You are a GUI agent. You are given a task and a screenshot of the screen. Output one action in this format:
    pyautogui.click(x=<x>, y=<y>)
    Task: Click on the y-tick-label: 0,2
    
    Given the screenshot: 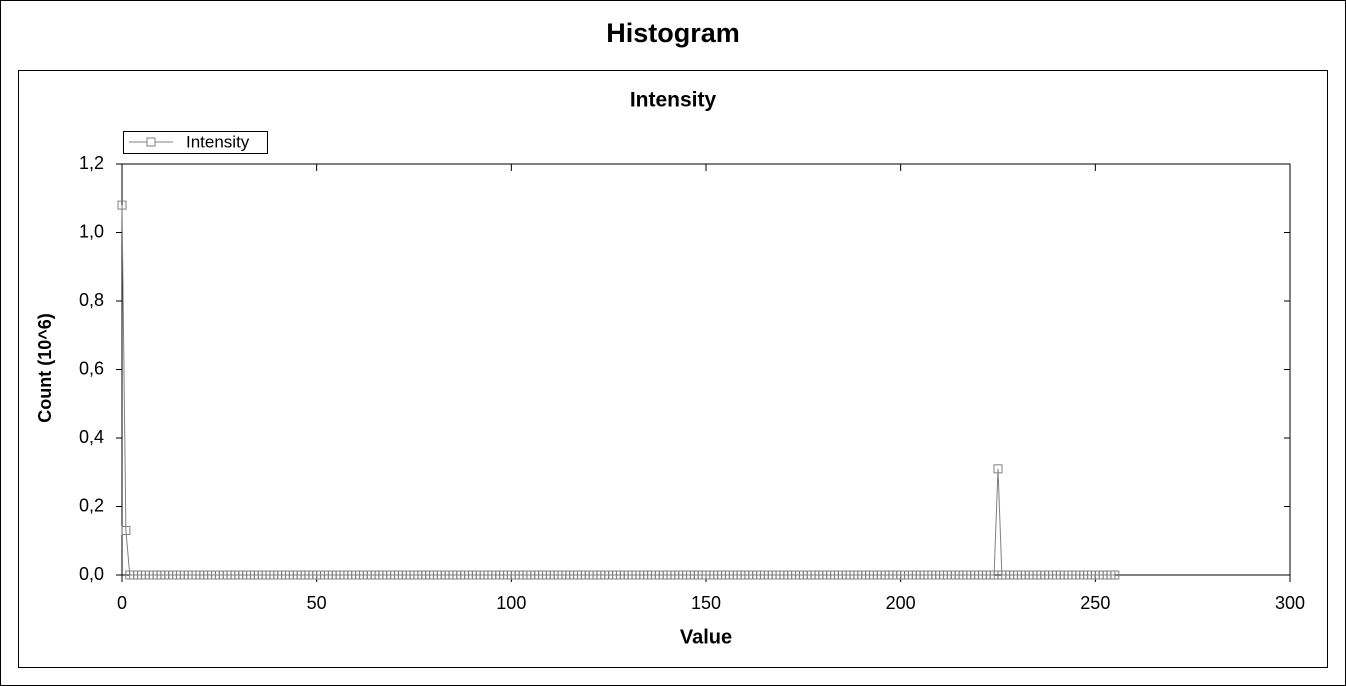 What is the action you would take?
    pyautogui.click(x=91, y=505)
    